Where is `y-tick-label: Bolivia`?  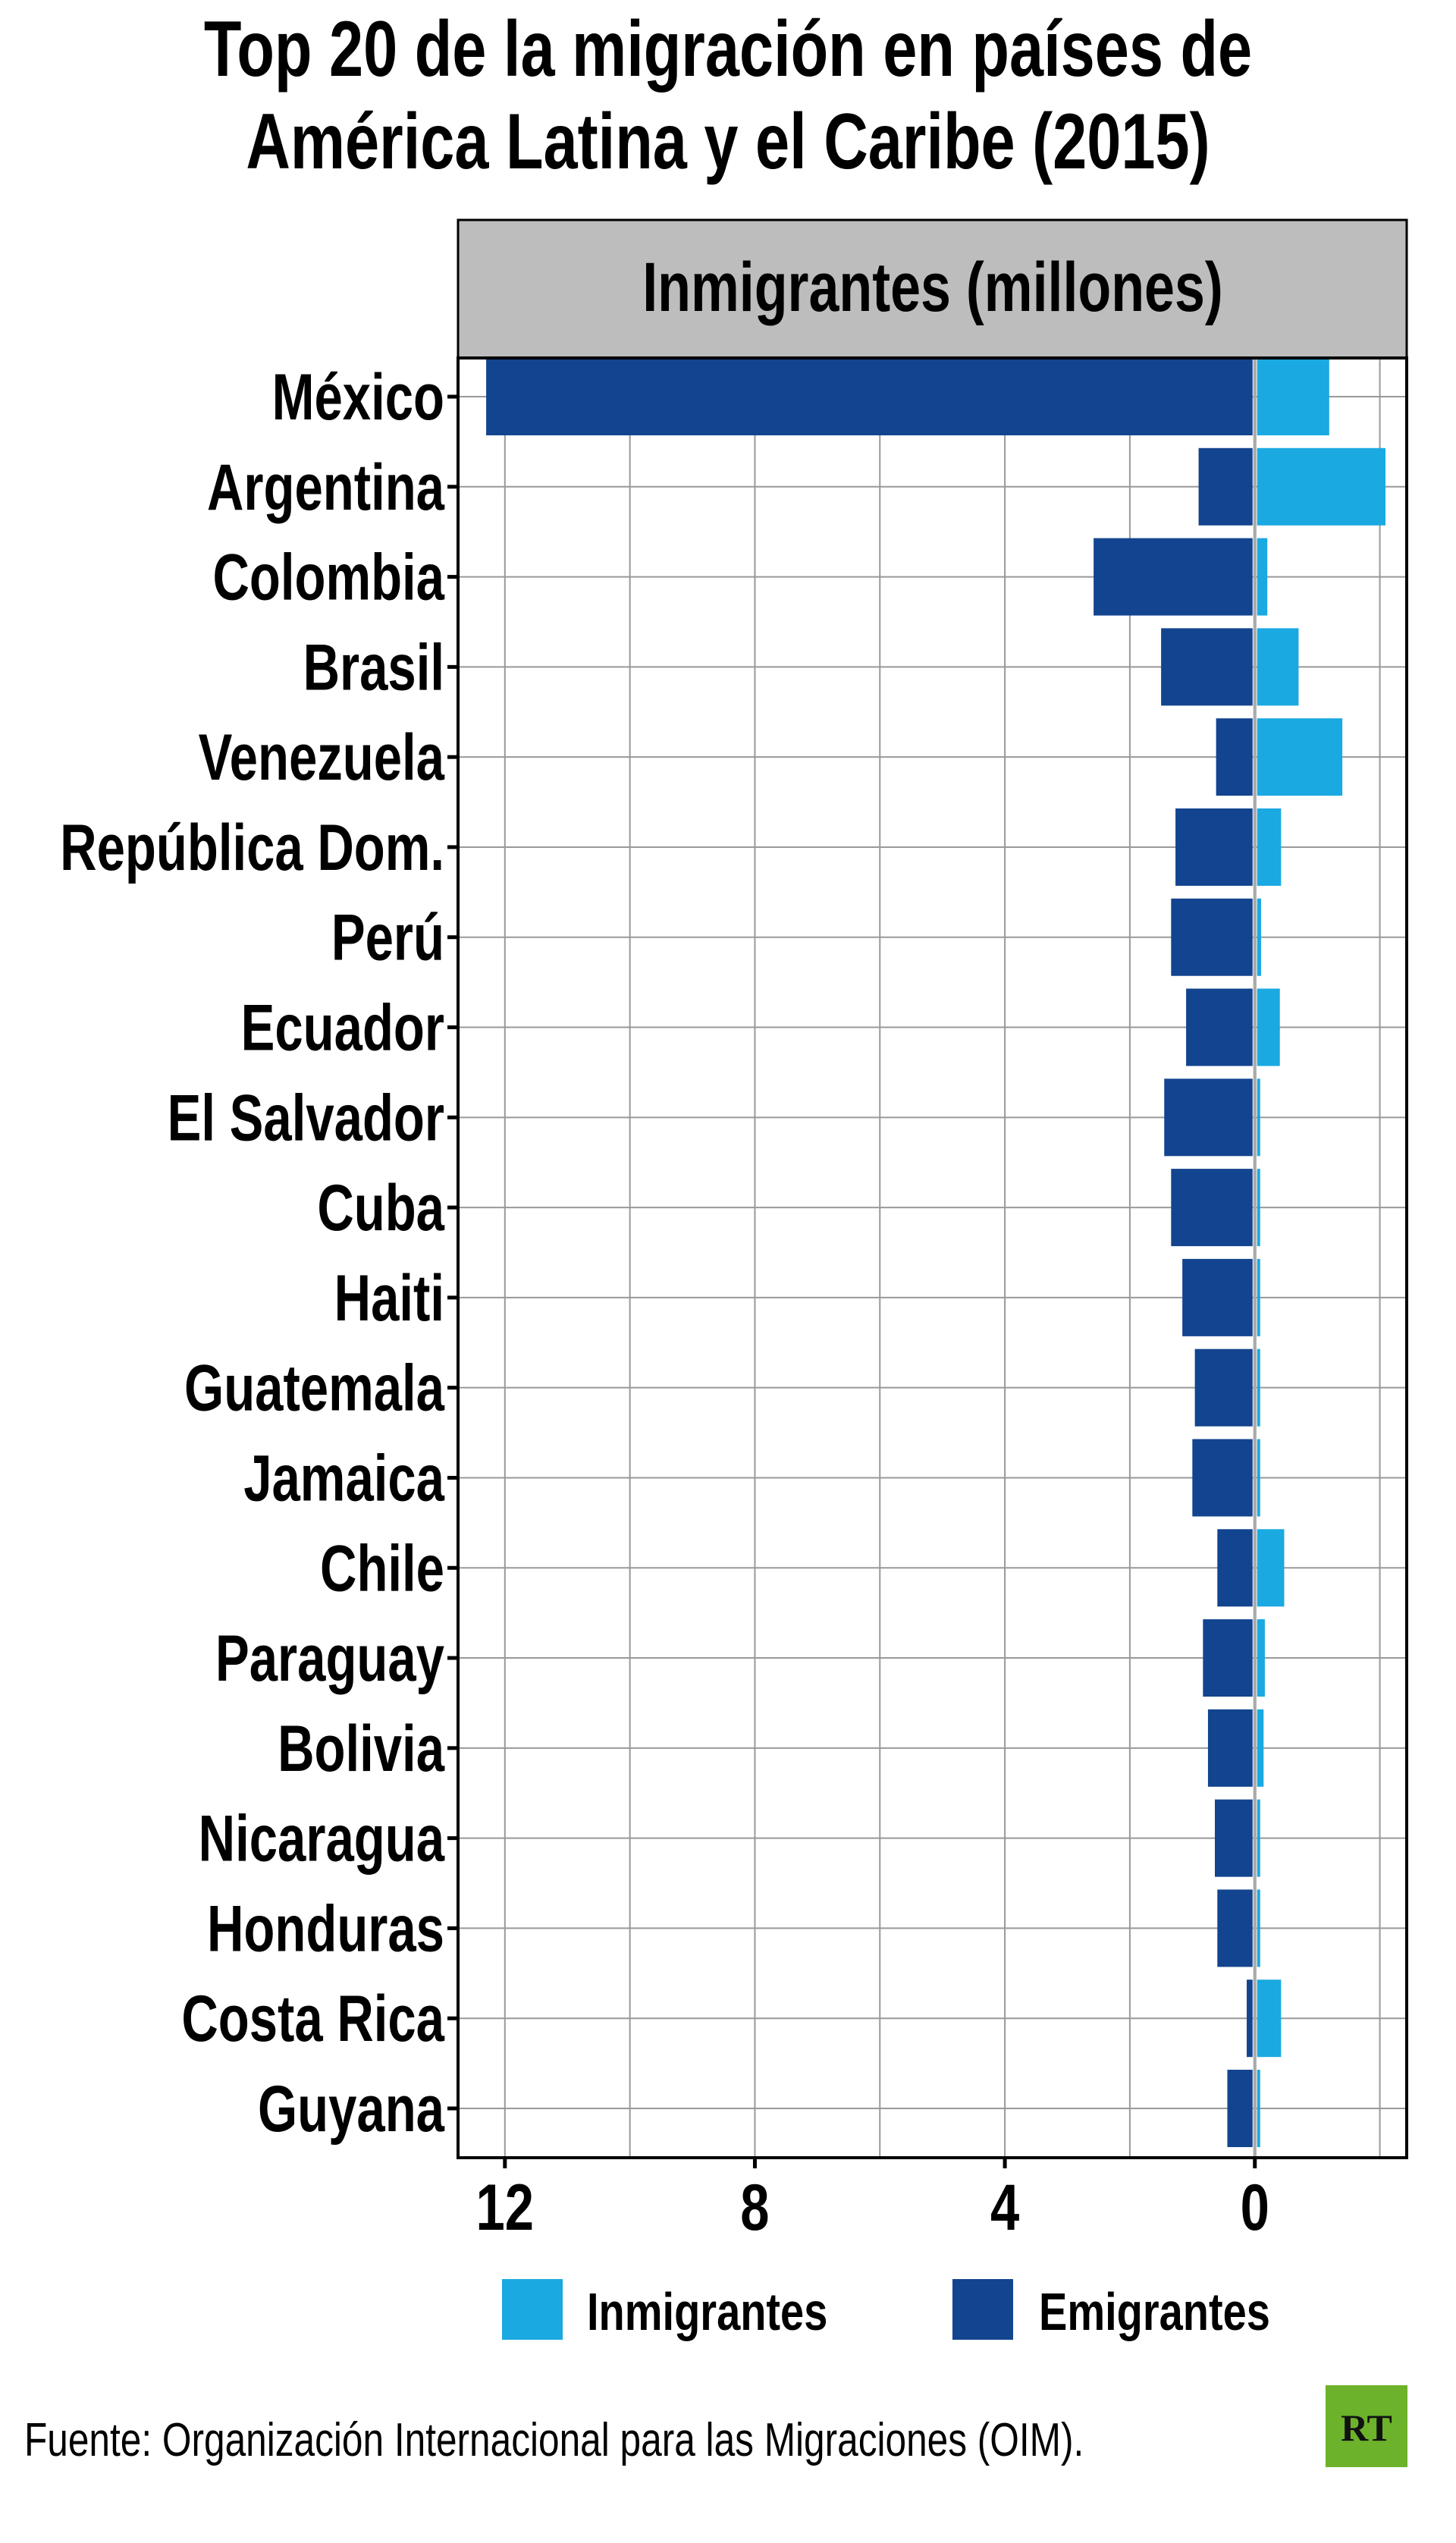 y-tick-label: Bolivia is located at coordinates (361, 1749).